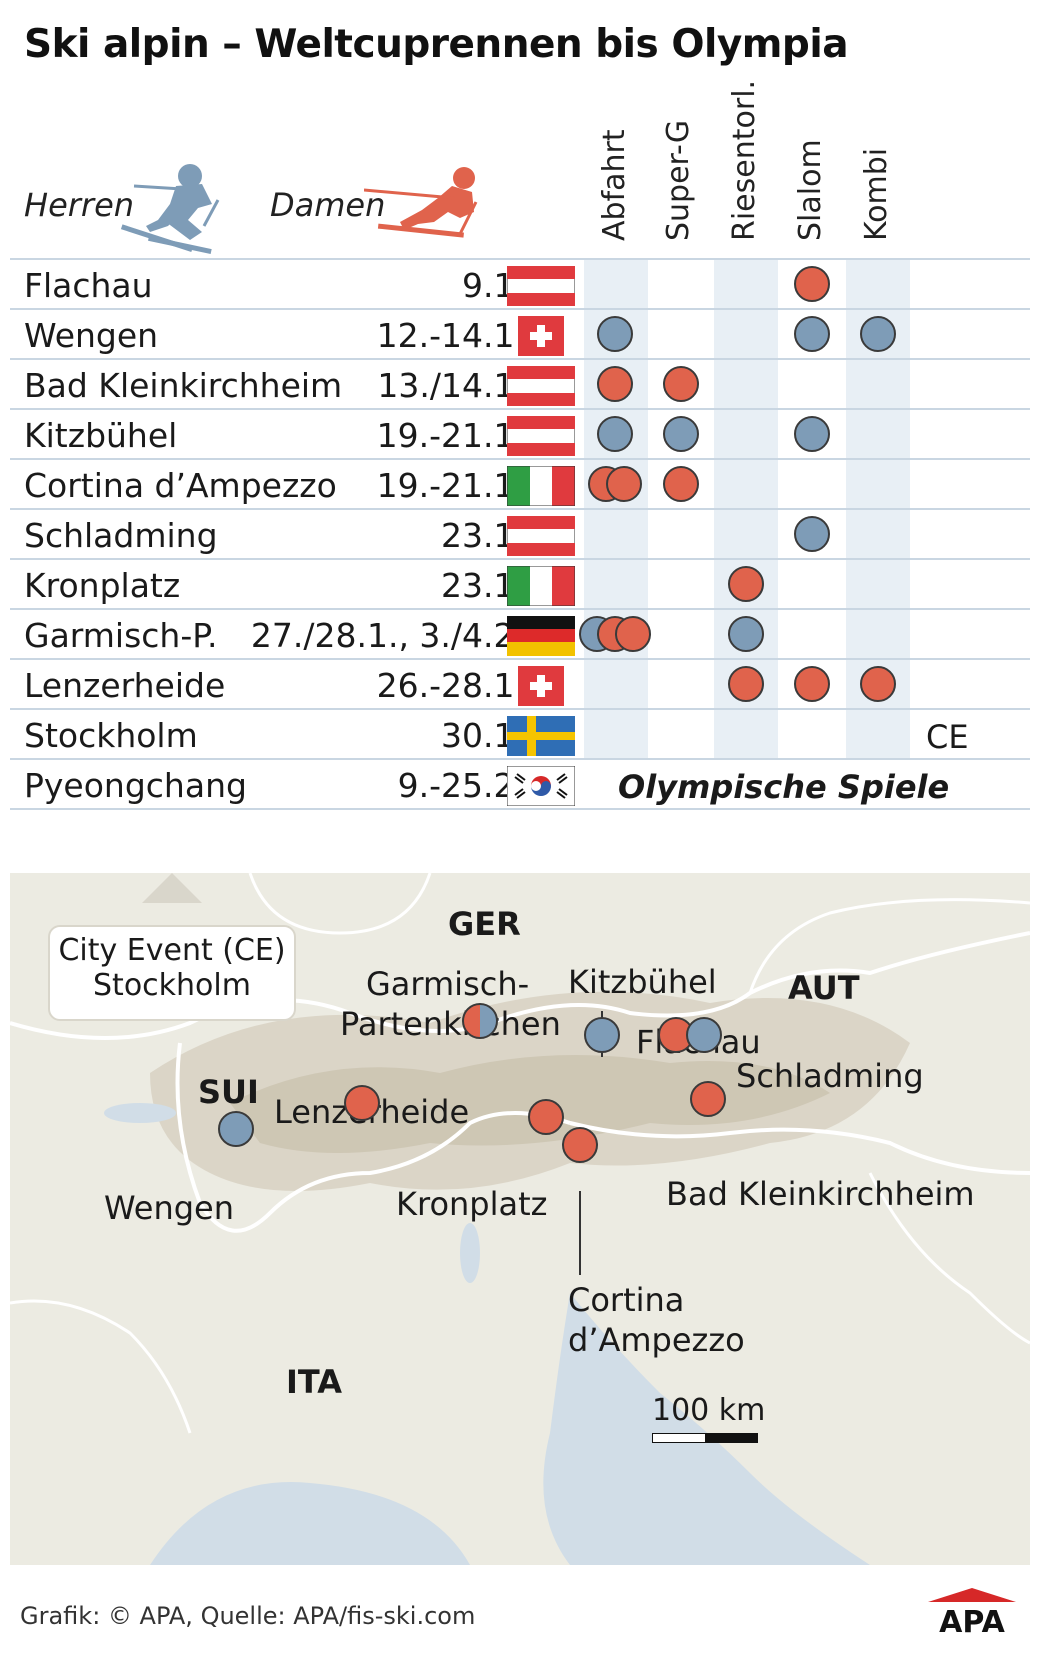 The image size is (1040, 1654). Describe the element at coordinates (125, 685) in the screenshot. I see `race-place: Lenzerheide` at that location.